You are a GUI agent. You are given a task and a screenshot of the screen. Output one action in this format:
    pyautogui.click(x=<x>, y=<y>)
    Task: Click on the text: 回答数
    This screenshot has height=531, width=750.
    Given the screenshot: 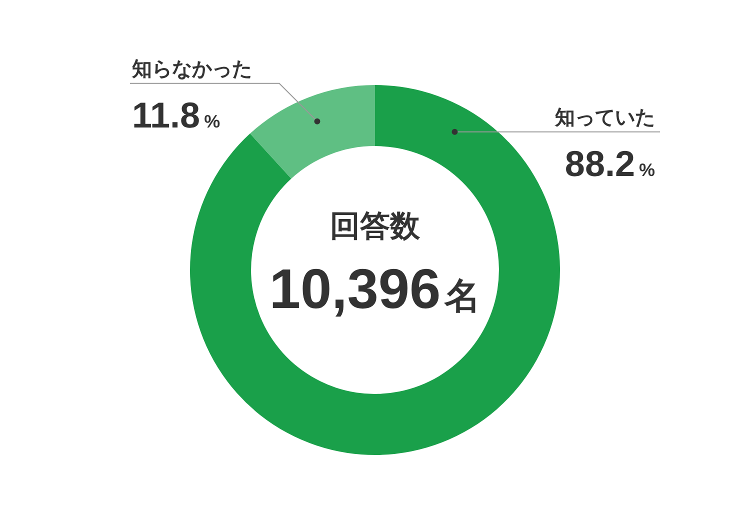 What is the action you would take?
    pyautogui.click(x=375, y=226)
    